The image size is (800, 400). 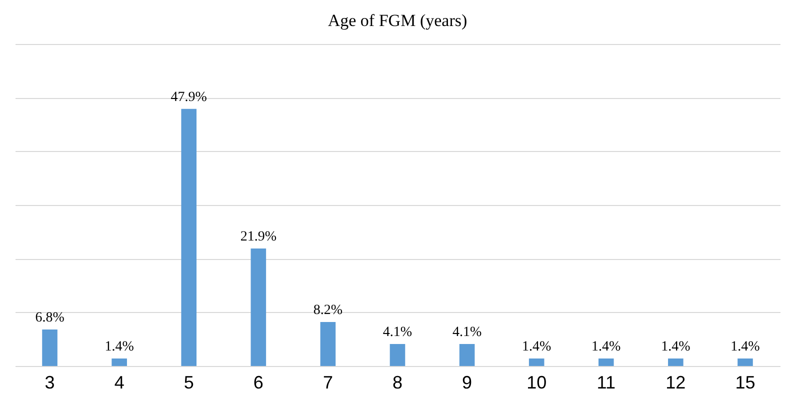 I want to click on x-tick-label: 7, so click(x=327, y=382).